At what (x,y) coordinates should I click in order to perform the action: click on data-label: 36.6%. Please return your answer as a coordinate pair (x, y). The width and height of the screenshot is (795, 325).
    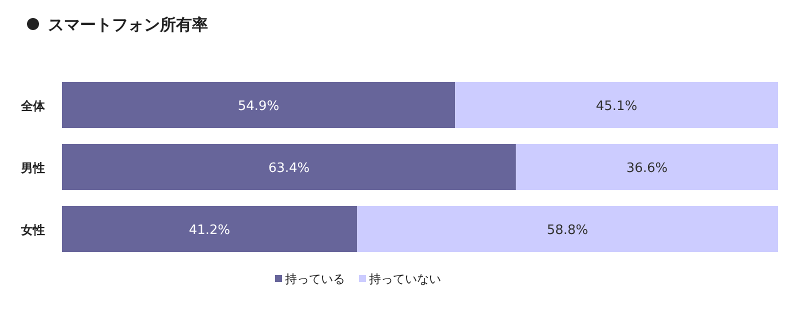
    Looking at the image, I should click on (647, 168).